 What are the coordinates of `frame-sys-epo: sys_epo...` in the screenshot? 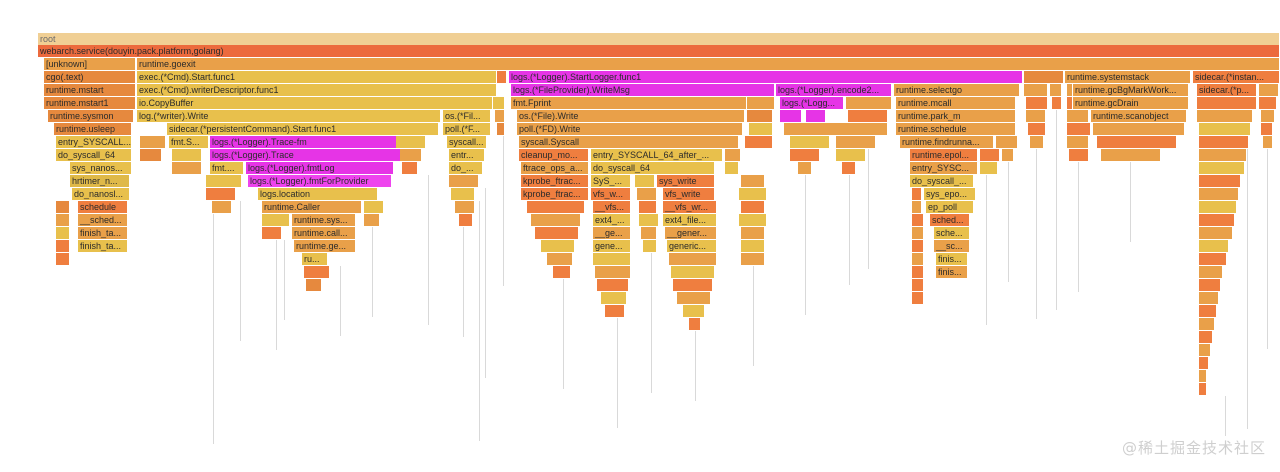 It's located at (950, 194).